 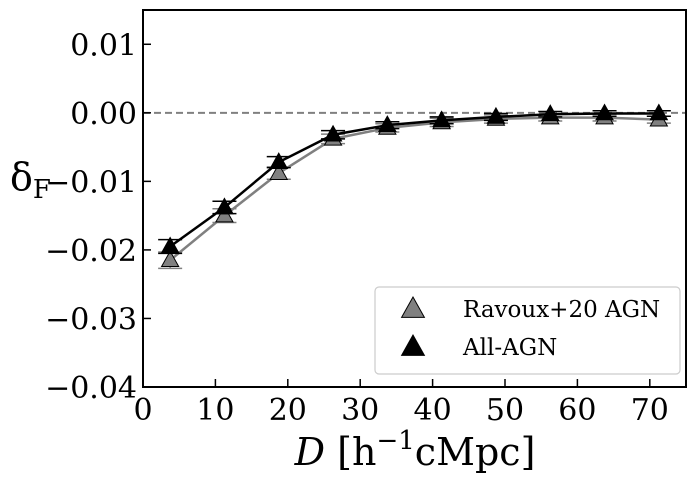 What do you see at coordinates (650, 410) in the screenshot?
I see `x-tick-label-7: 70` at bounding box center [650, 410].